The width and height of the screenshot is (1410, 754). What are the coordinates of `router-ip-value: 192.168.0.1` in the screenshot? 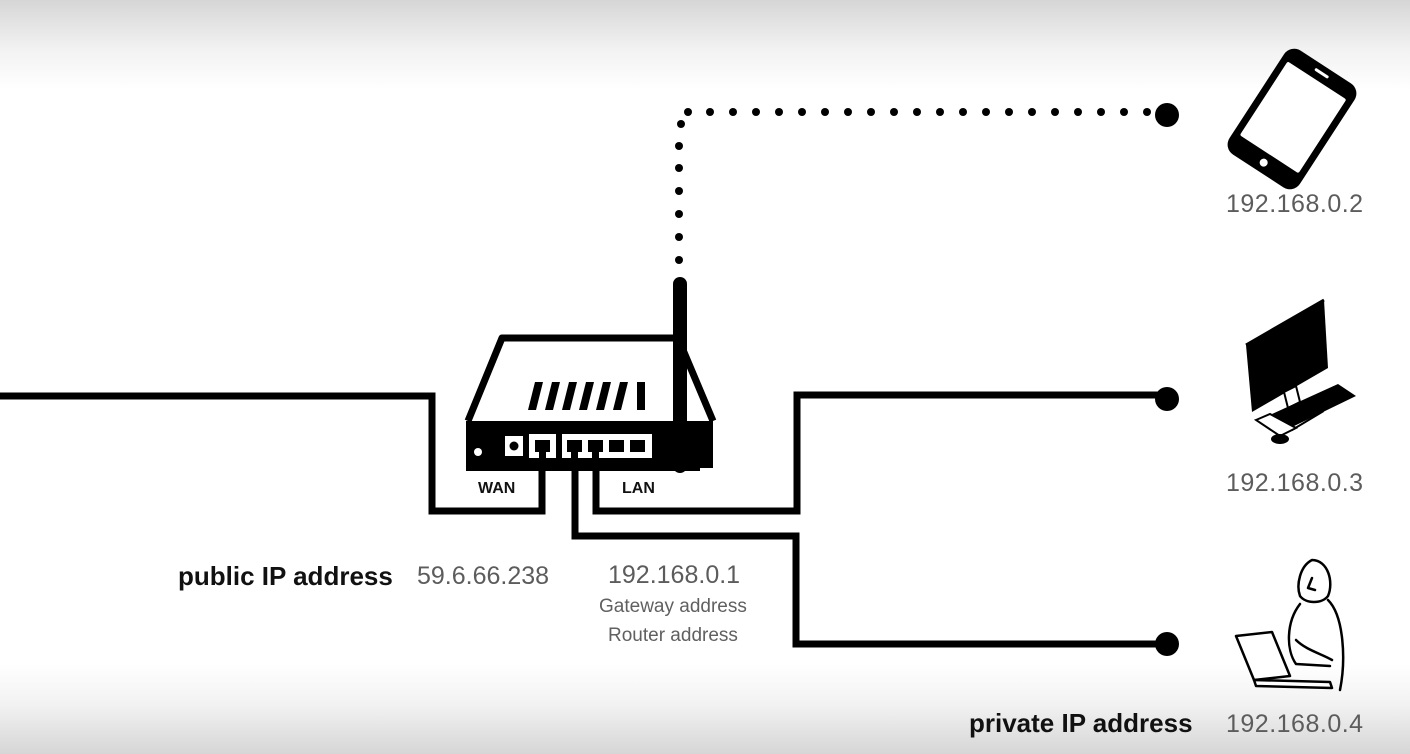 It's located at (674, 575).